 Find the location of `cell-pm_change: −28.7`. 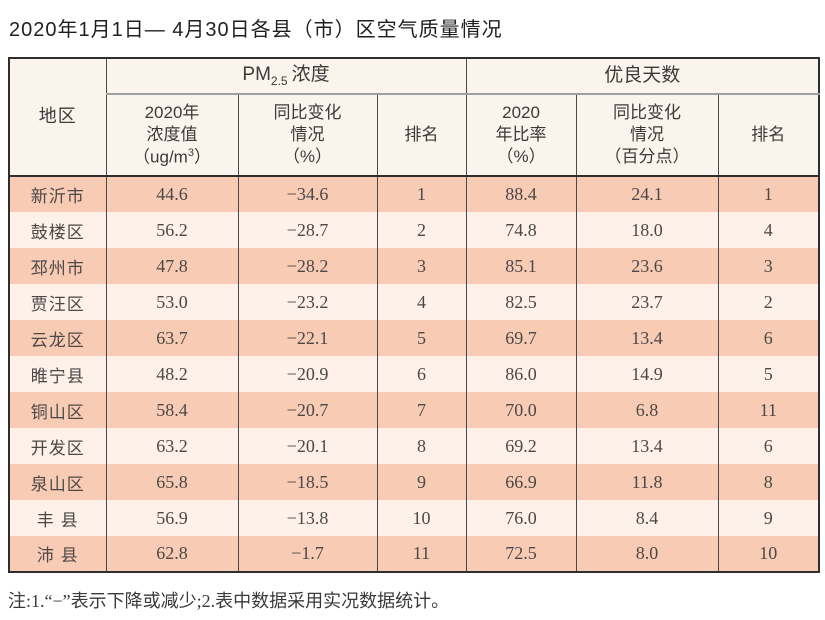

cell-pm_change: −28.7 is located at coordinates (307, 230).